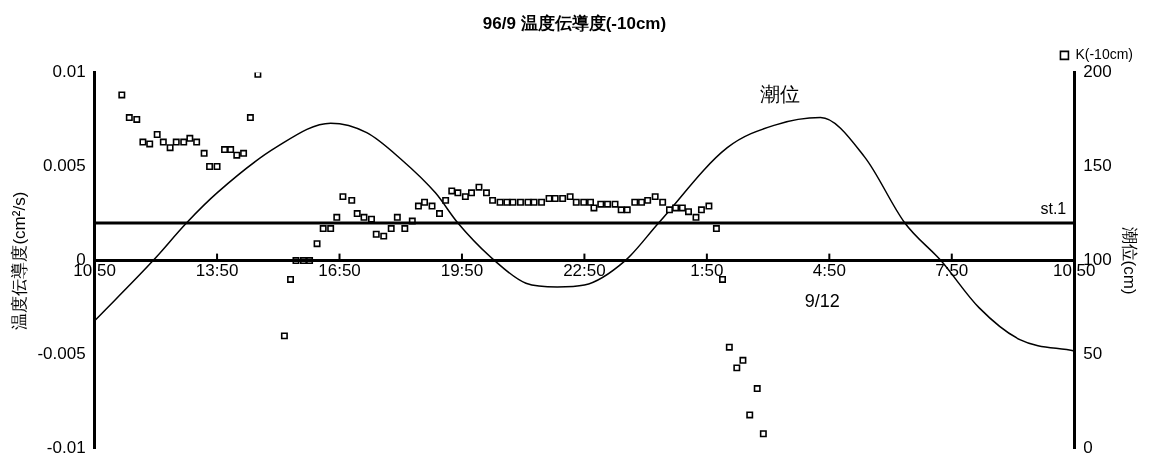  Describe the element at coordinates (1053, 209) in the screenshot. I see `ref-line-label: st.1` at that location.